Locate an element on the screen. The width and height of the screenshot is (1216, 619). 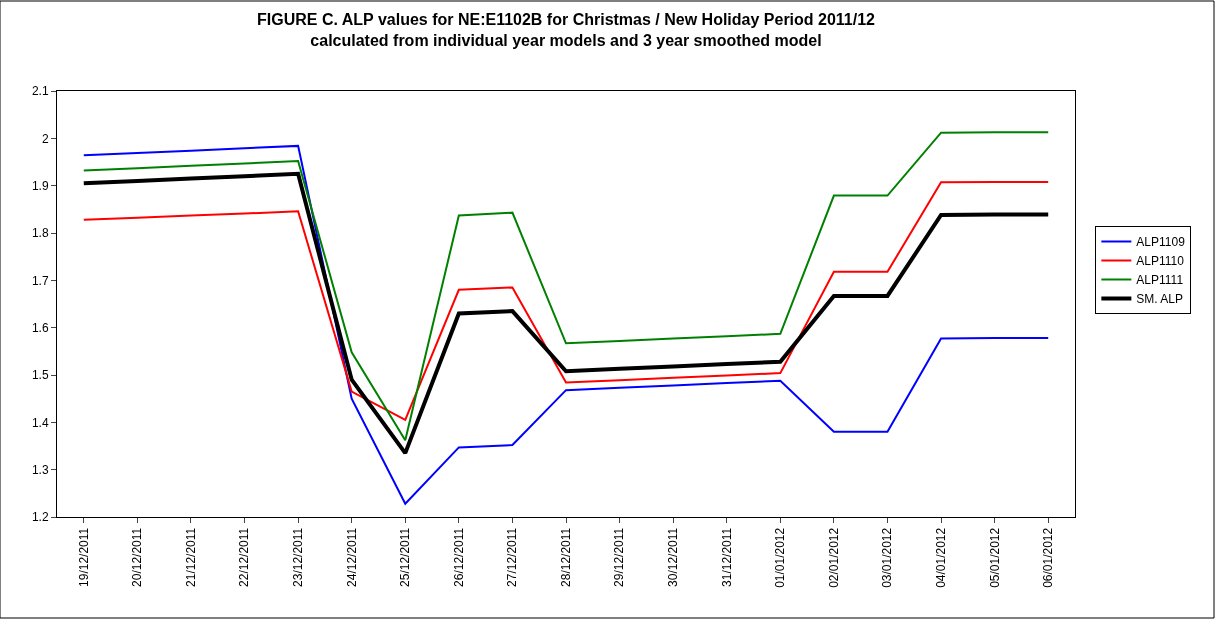
x-tick-label: 03/01/2012 is located at coordinates (887, 557).